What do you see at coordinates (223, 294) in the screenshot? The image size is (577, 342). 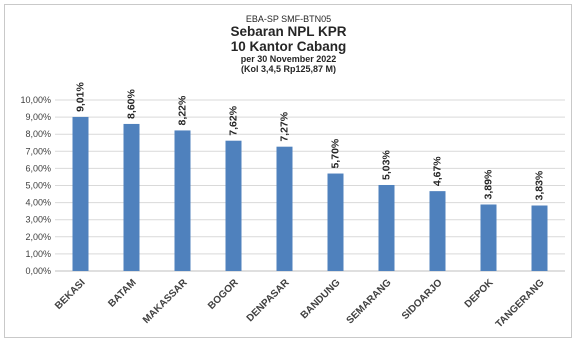 I see `category-label: BOGOR` at bounding box center [223, 294].